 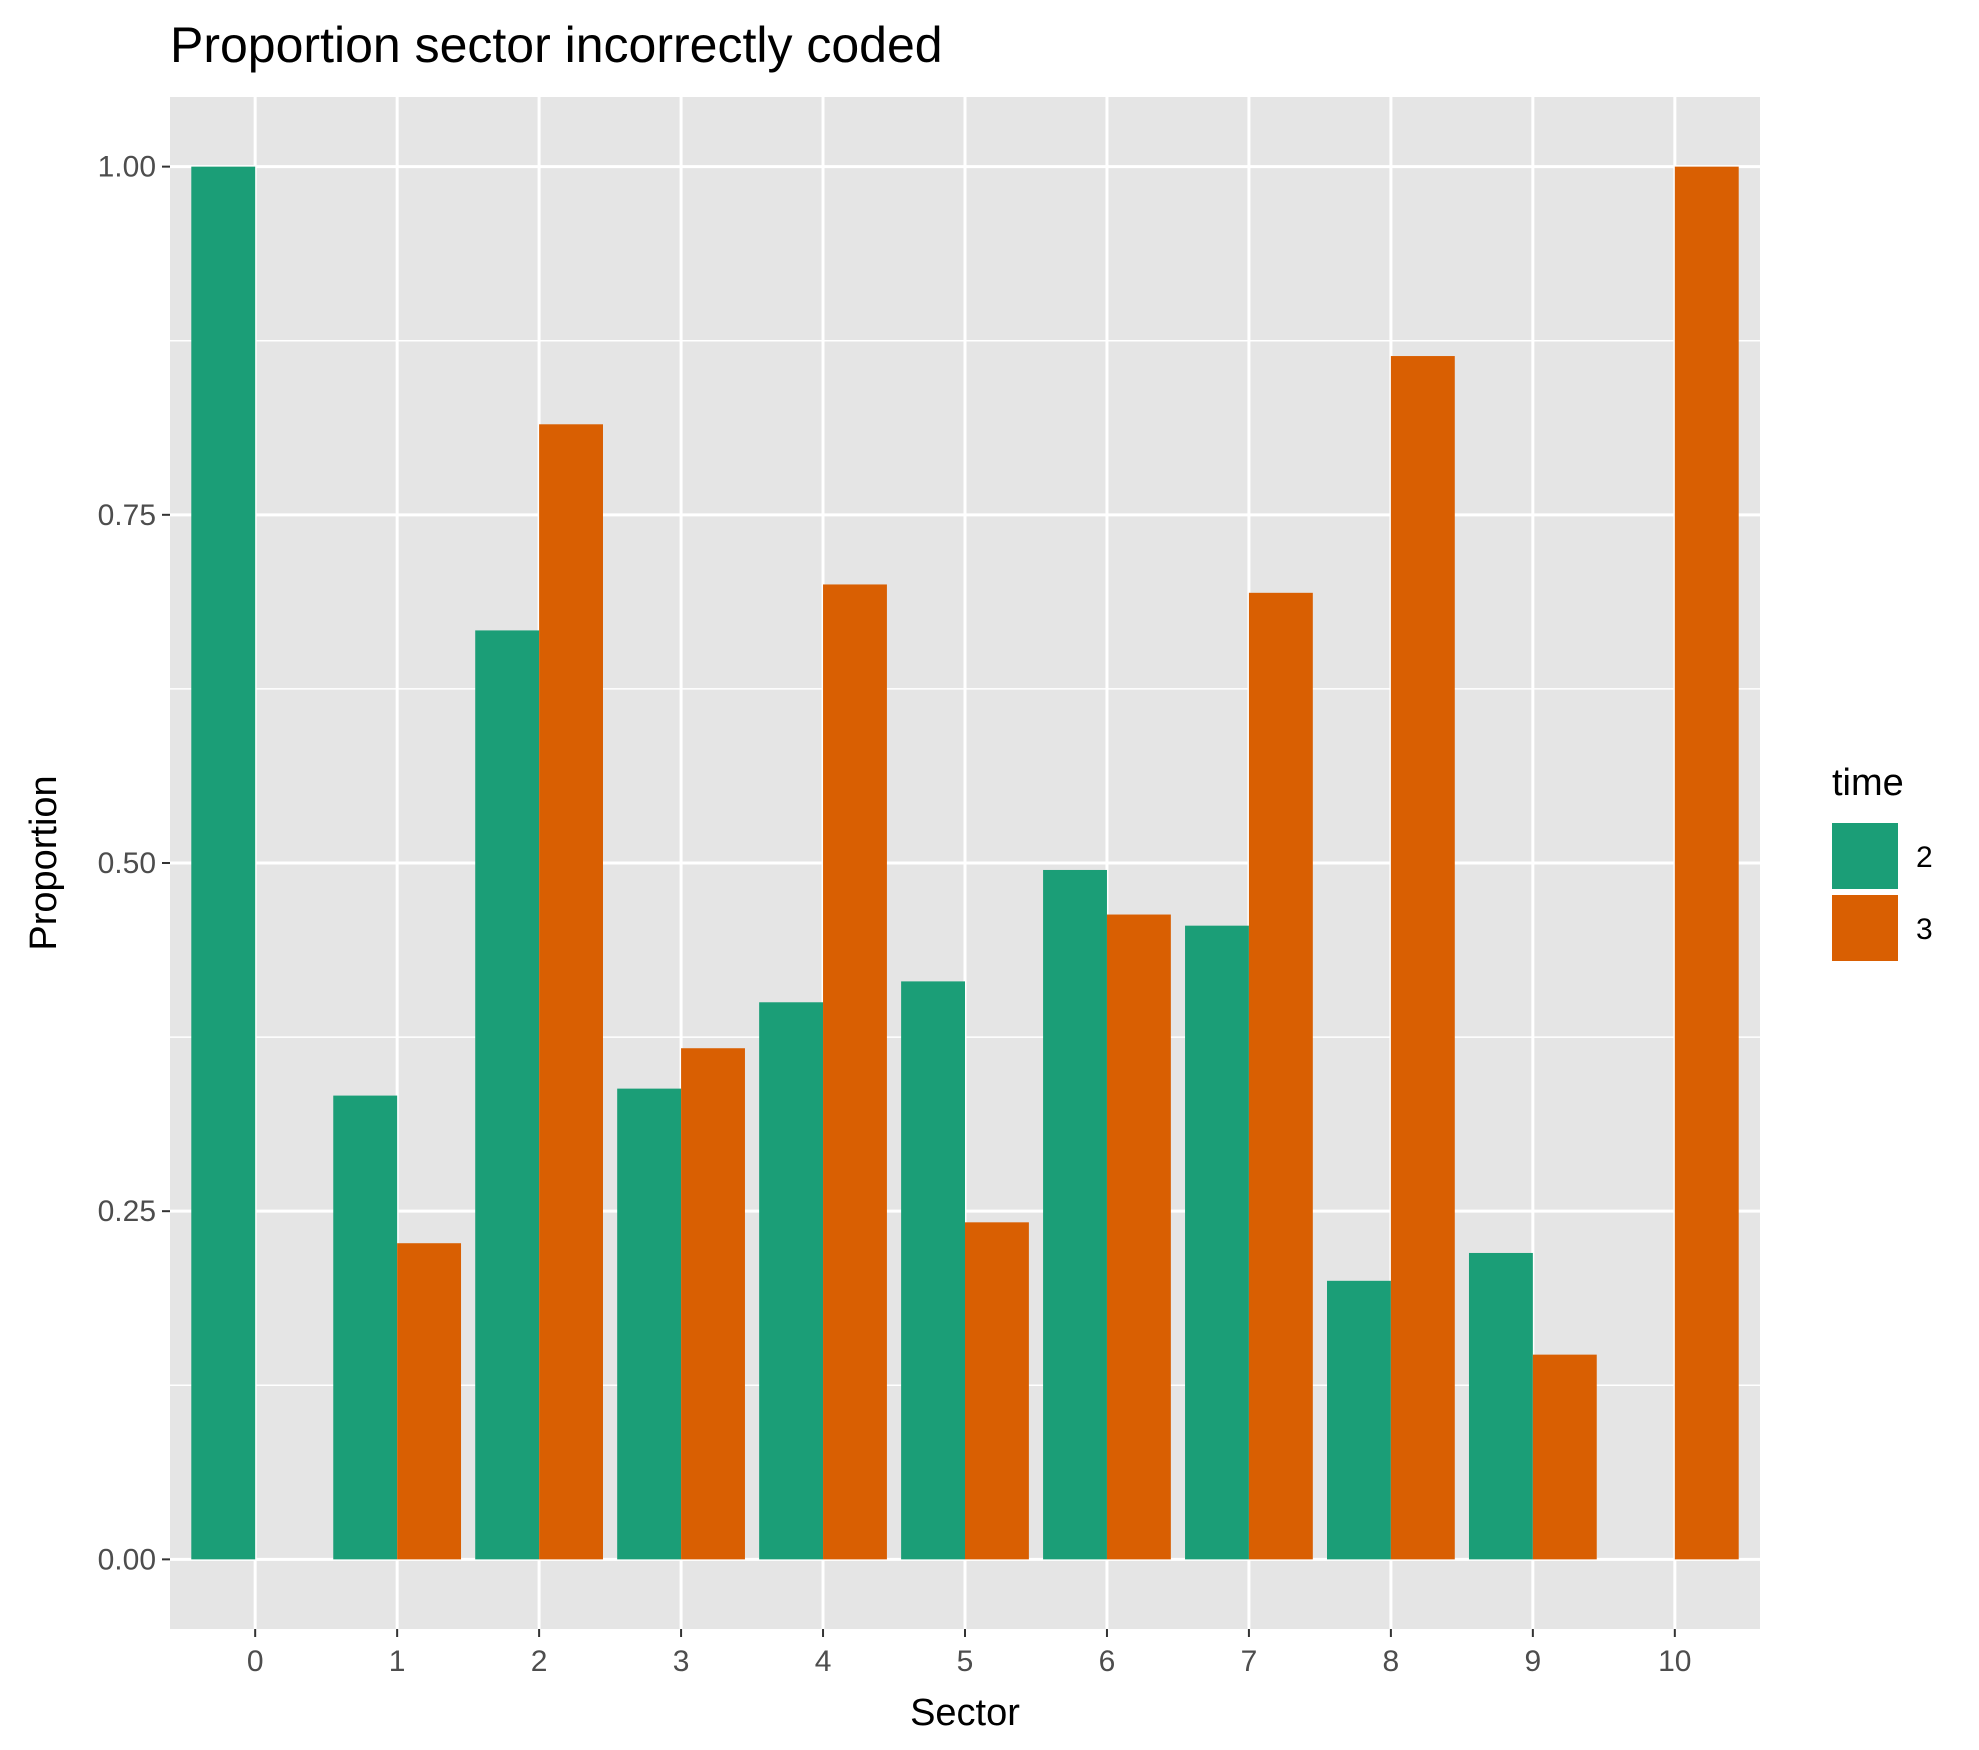 What do you see at coordinates (823, 1661) in the screenshot?
I see `x-tick-label: 4` at bounding box center [823, 1661].